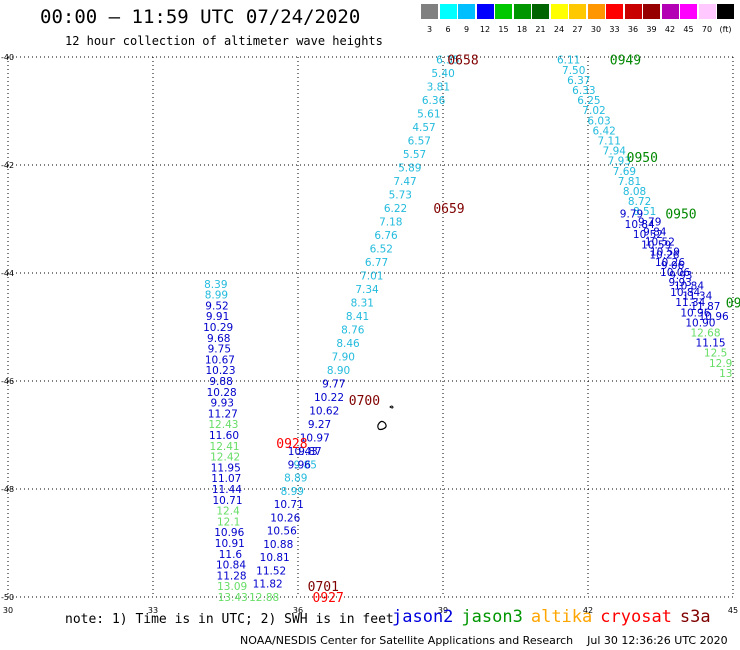 The image size is (740, 650). What do you see at coordinates (651, 29) in the screenshot?
I see `scale-label: 39` at bounding box center [651, 29].